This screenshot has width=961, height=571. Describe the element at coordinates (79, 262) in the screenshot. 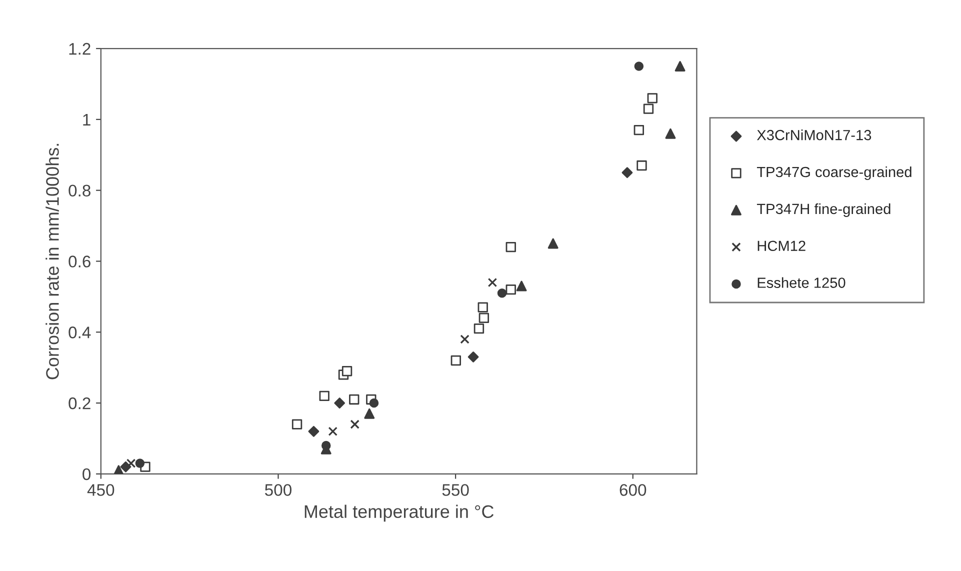

I see `y-tick-label: 0.6` at that location.